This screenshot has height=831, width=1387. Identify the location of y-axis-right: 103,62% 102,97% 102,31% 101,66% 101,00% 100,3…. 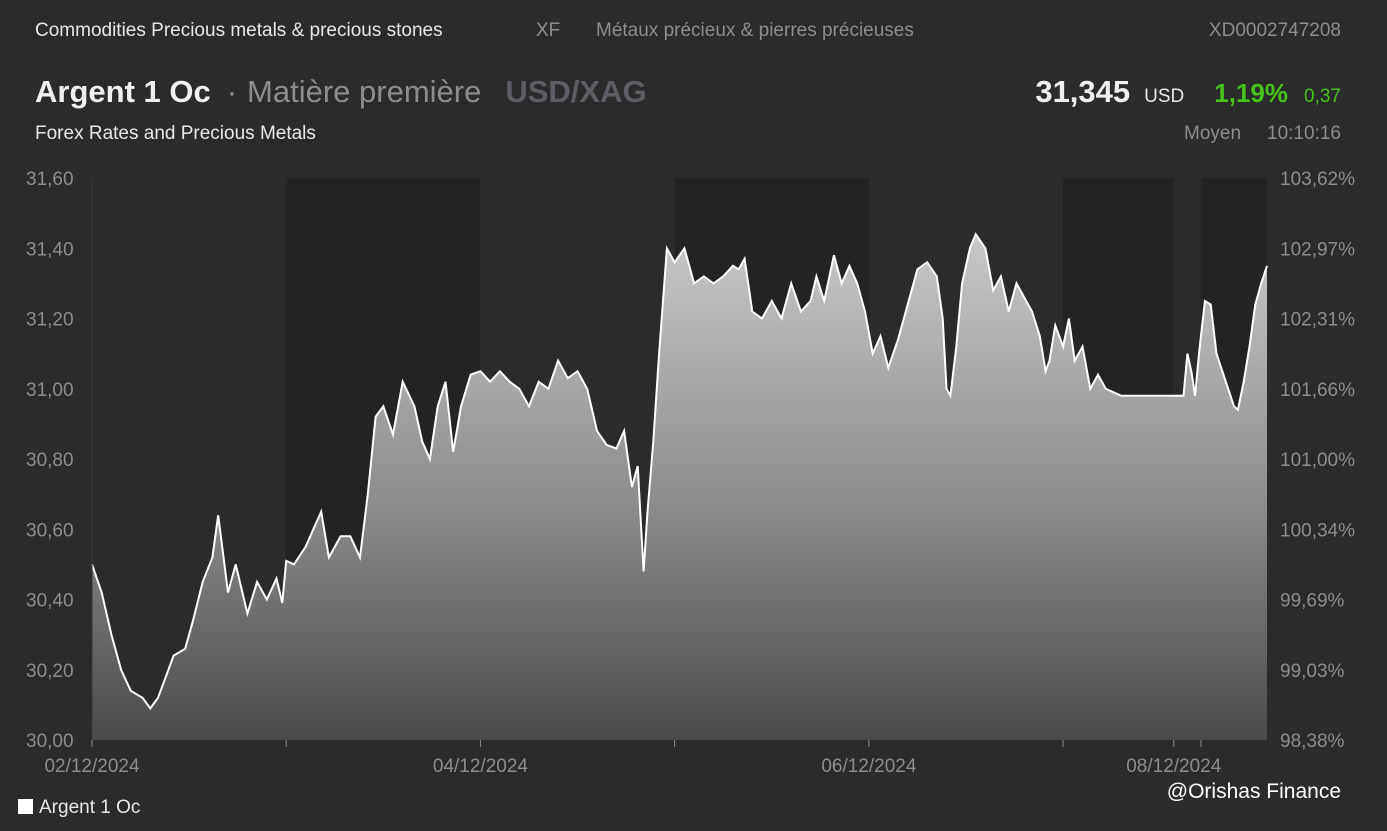
(1317, 460).